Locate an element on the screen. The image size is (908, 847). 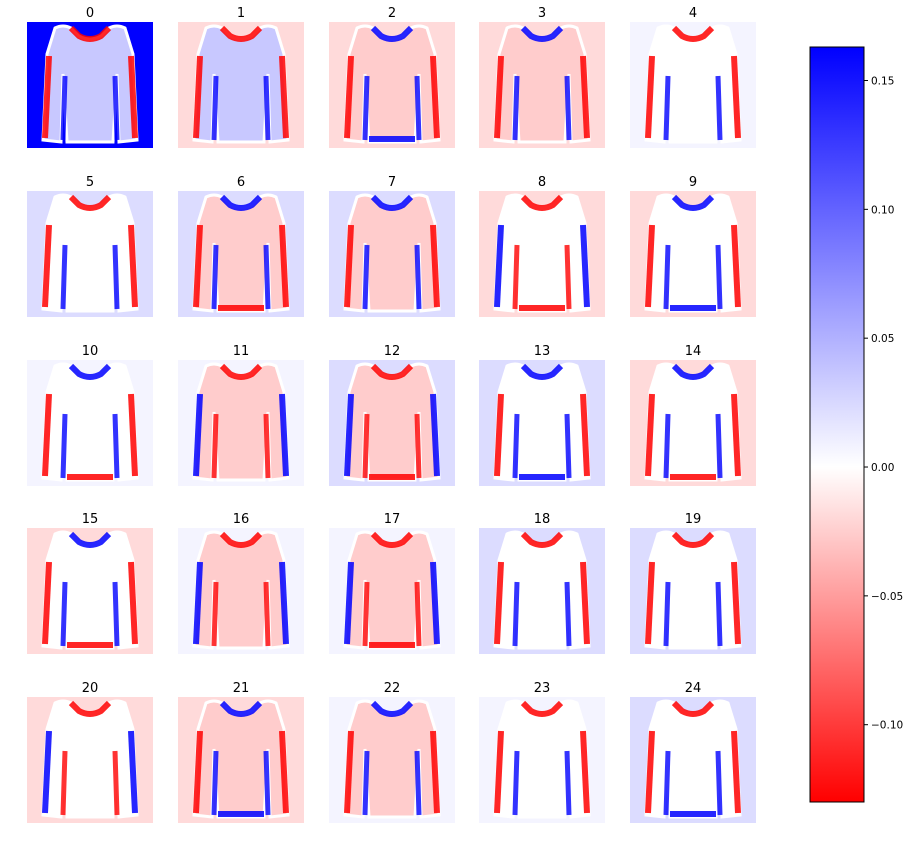
panel-title: 8 is located at coordinates (542, 182).